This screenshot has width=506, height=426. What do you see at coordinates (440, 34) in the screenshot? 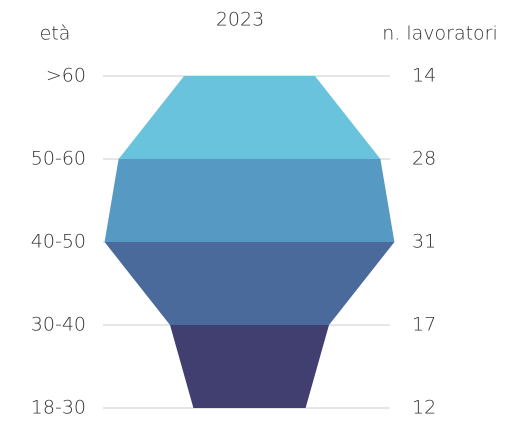
I see `right-axis-title: n. lavoratori` at bounding box center [440, 34].